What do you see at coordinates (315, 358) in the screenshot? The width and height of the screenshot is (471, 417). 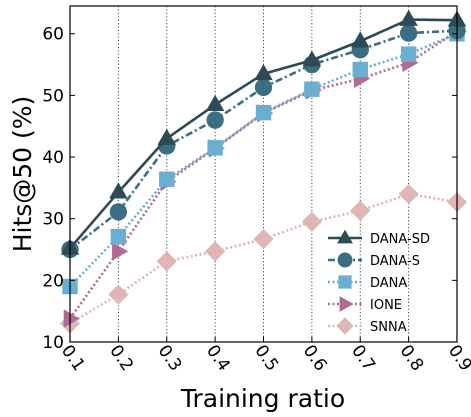 I see `x-tick-label: 0.6` at bounding box center [315, 358].